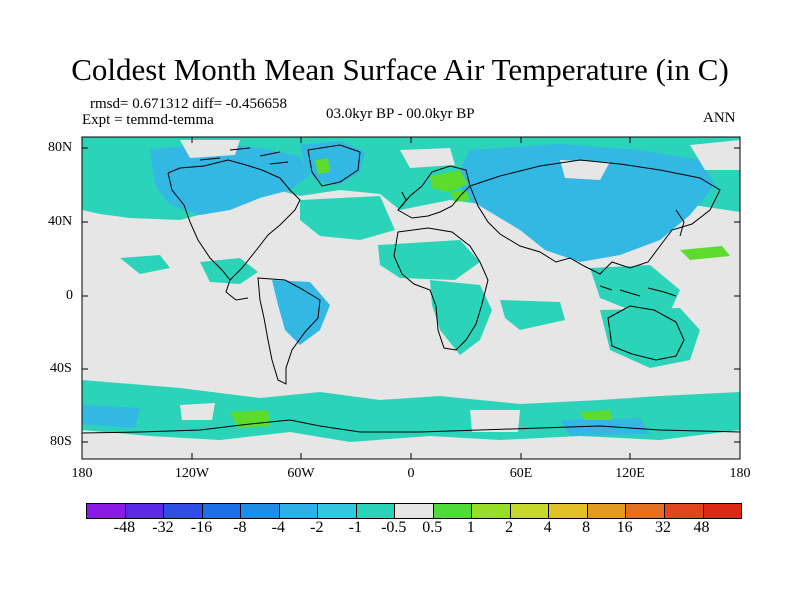 This screenshot has height=600, width=800. I want to click on period-text: 03.0kyr BP - 00.0kyr BP, so click(400, 114).